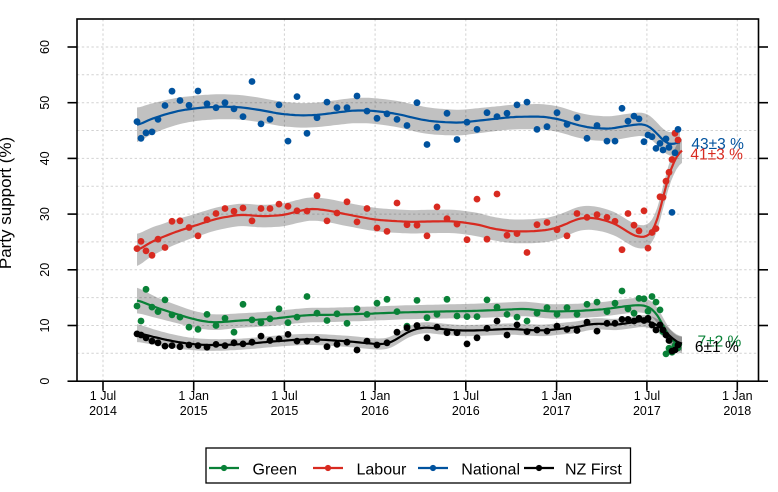  Describe the element at coordinates (275, 470) in the screenshot. I see `svg-text: Green` at that location.